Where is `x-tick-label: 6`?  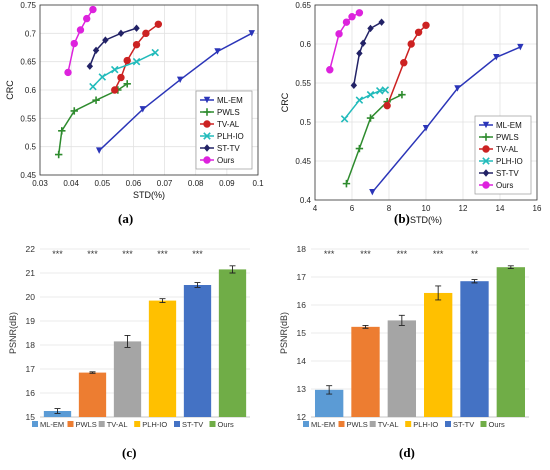 x-tick-label: 6 is located at coordinates (352, 208).